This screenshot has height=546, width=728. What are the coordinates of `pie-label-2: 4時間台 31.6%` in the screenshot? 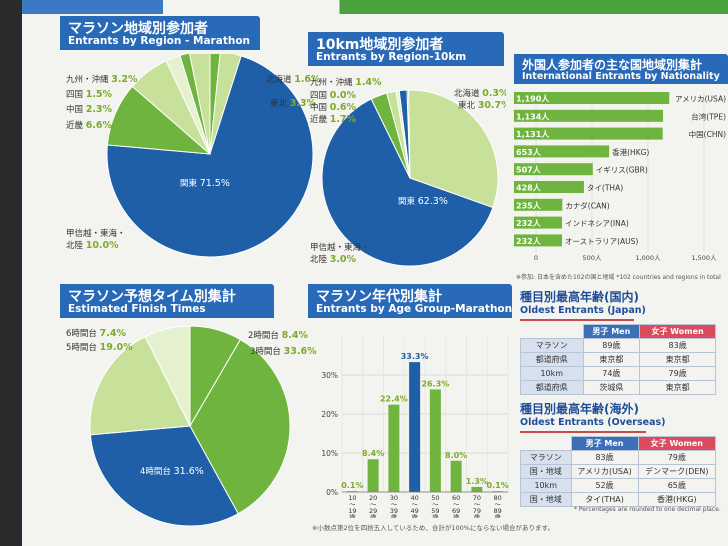 It's located at (172, 471).